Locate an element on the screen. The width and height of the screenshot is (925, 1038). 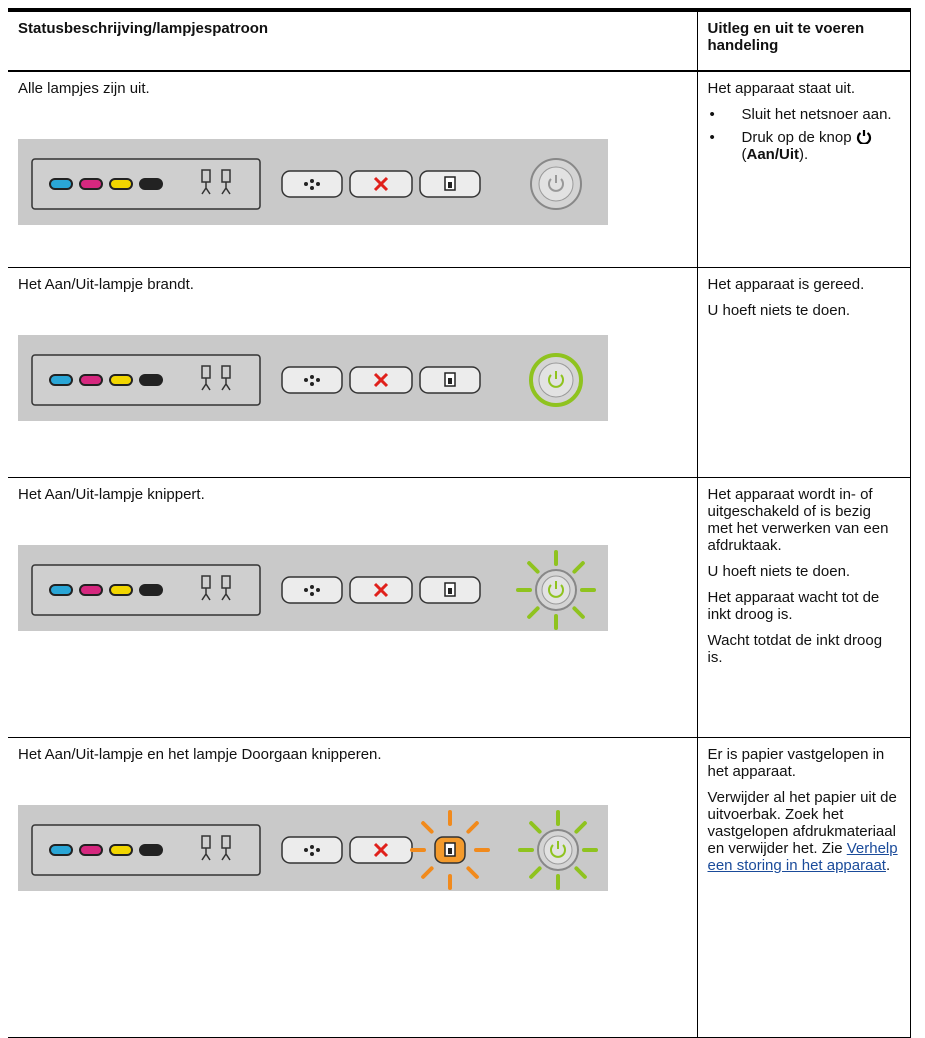
paragraph: Het apparaat is gereed. is located at coordinates (786, 284).